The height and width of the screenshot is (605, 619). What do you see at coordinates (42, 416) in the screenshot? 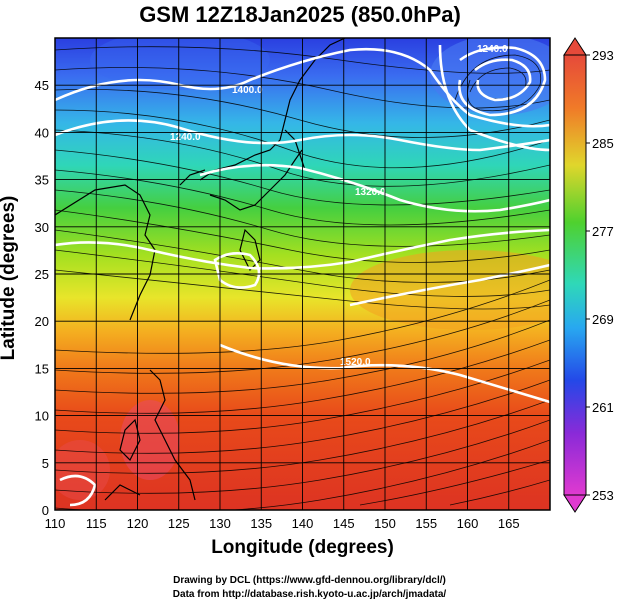
I see `y-tick-label: 10` at bounding box center [42, 416].